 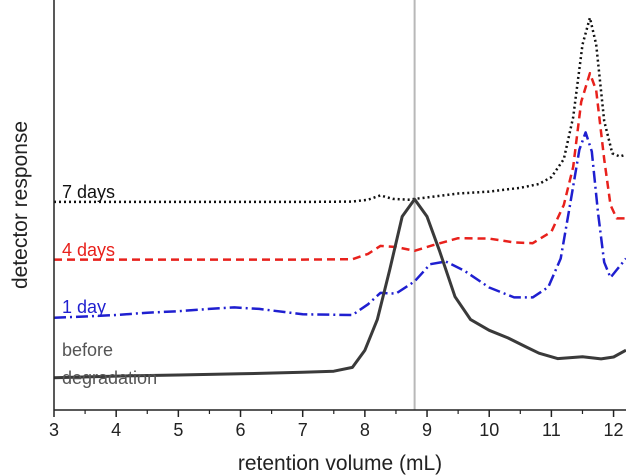 What do you see at coordinates (54, 430) in the screenshot?
I see `x-tick-label-3: 3` at bounding box center [54, 430].